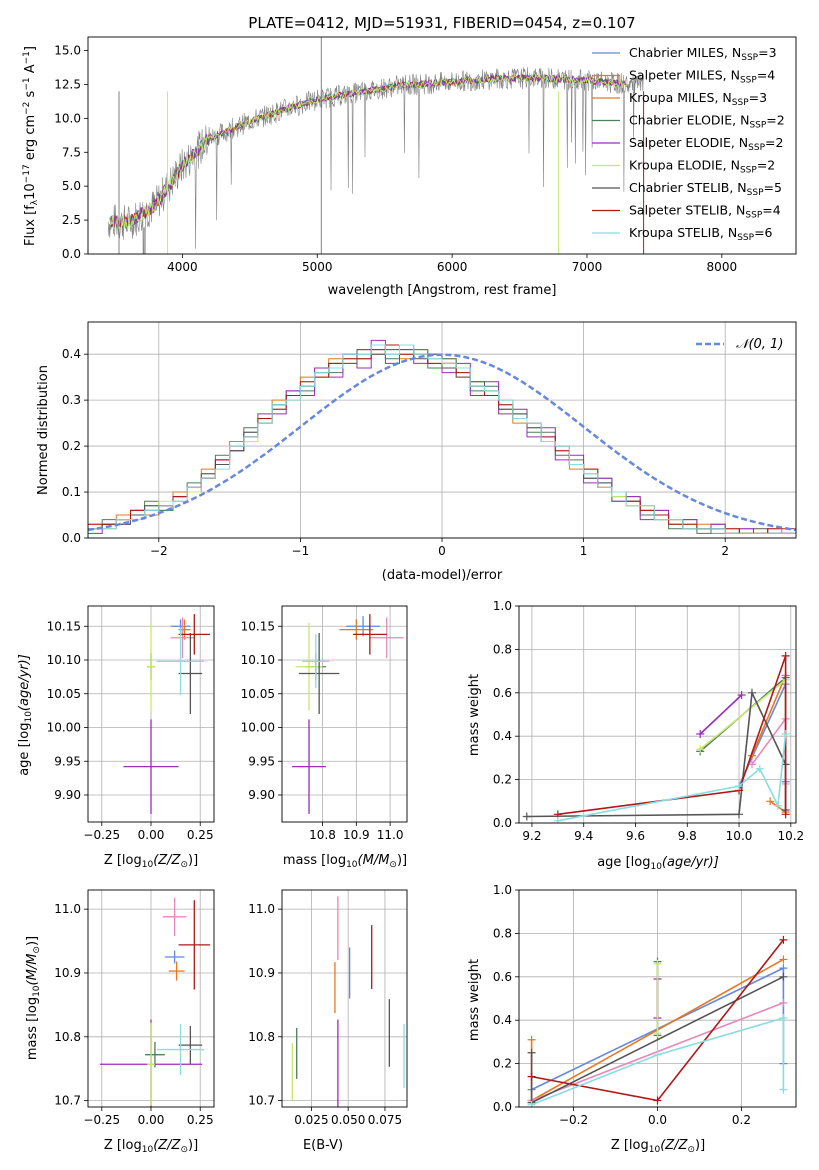  Describe the element at coordinates (683, 232) in the screenshot. I see `legend-label-text: Kroupa STELIB, N` at that location.